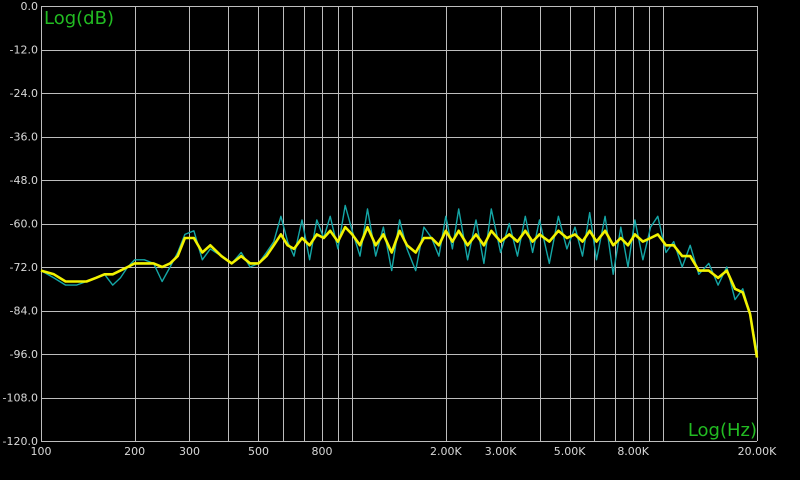  What do you see at coordinates (24, 224) in the screenshot?
I see `y-tick-label: -60.0` at bounding box center [24, 224].